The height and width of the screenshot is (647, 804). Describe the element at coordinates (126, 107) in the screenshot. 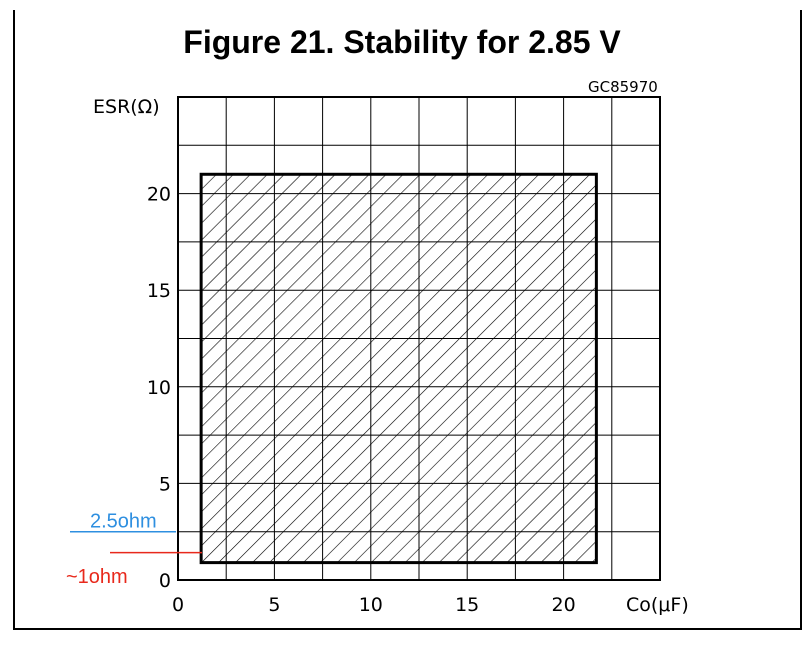

I see `y-axis-label: ESR(Ω)` at that location.